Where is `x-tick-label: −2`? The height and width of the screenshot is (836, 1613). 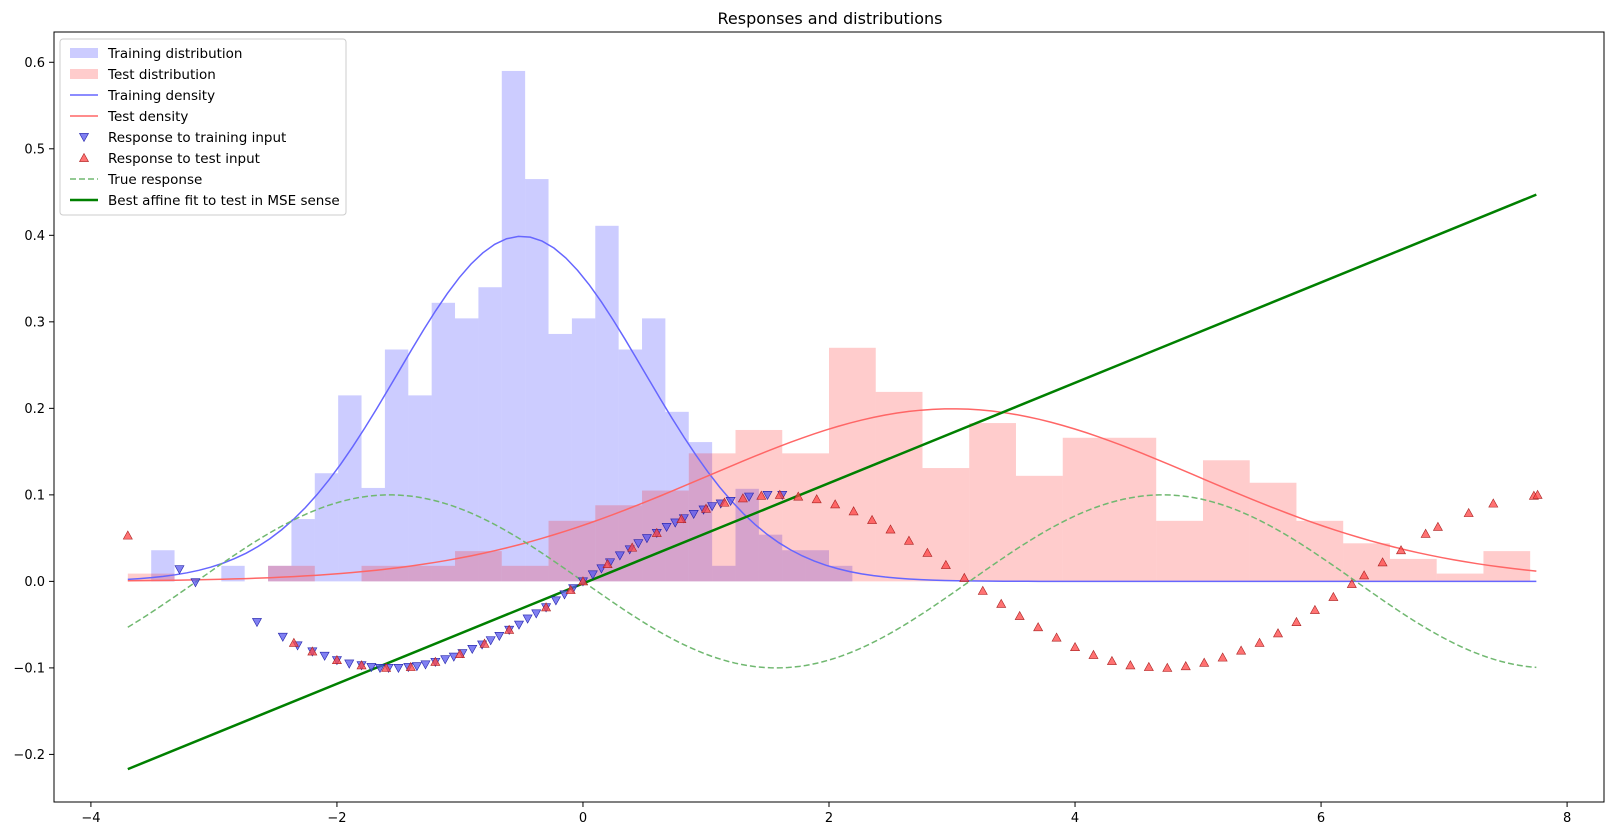 x-tick-label: −2 is located at coordinates (336, 818).